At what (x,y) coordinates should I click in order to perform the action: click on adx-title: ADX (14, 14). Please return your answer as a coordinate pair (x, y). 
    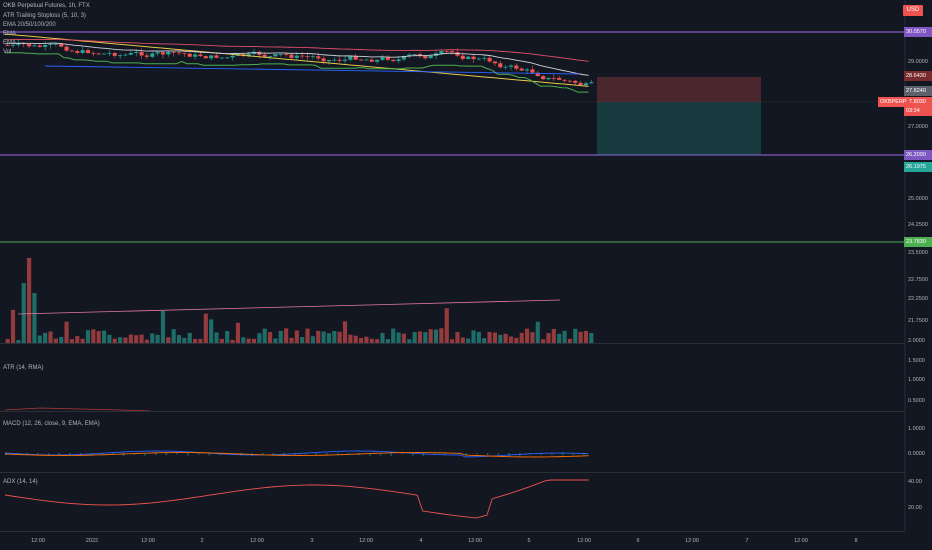
    Looking at the image, I should click on (20, 482).